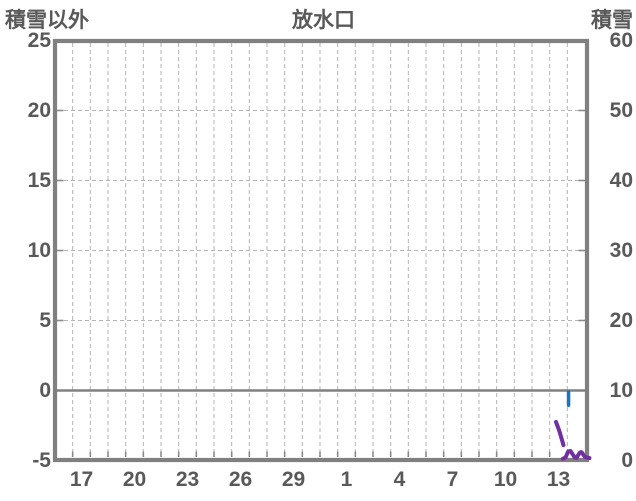 The height and width of the screenshot is (501, 636). What do you see at coordinates (41, 460) in the screenshot?
I see `y-left-tick-label: -5` at bounding box center [41, 460].